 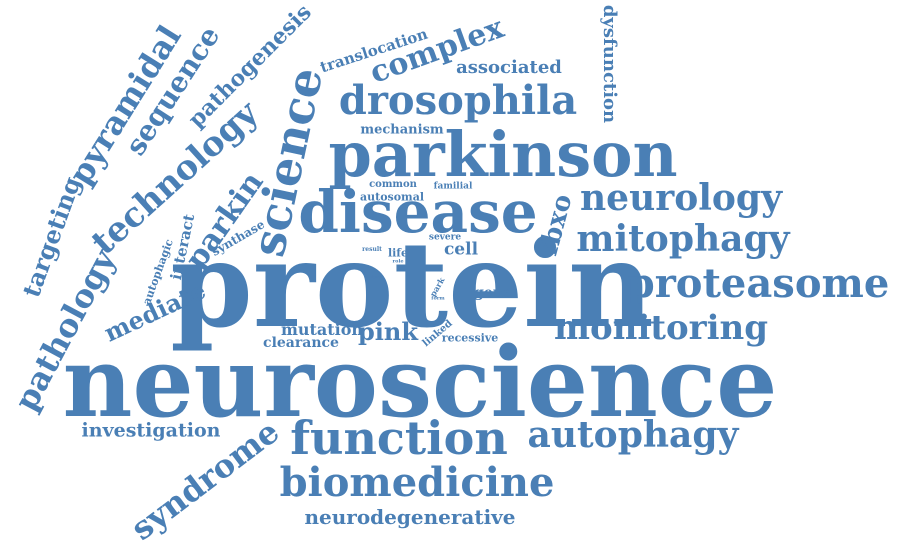 I want to click on word-drosophila: drosophila, so click(x=458, y=100).